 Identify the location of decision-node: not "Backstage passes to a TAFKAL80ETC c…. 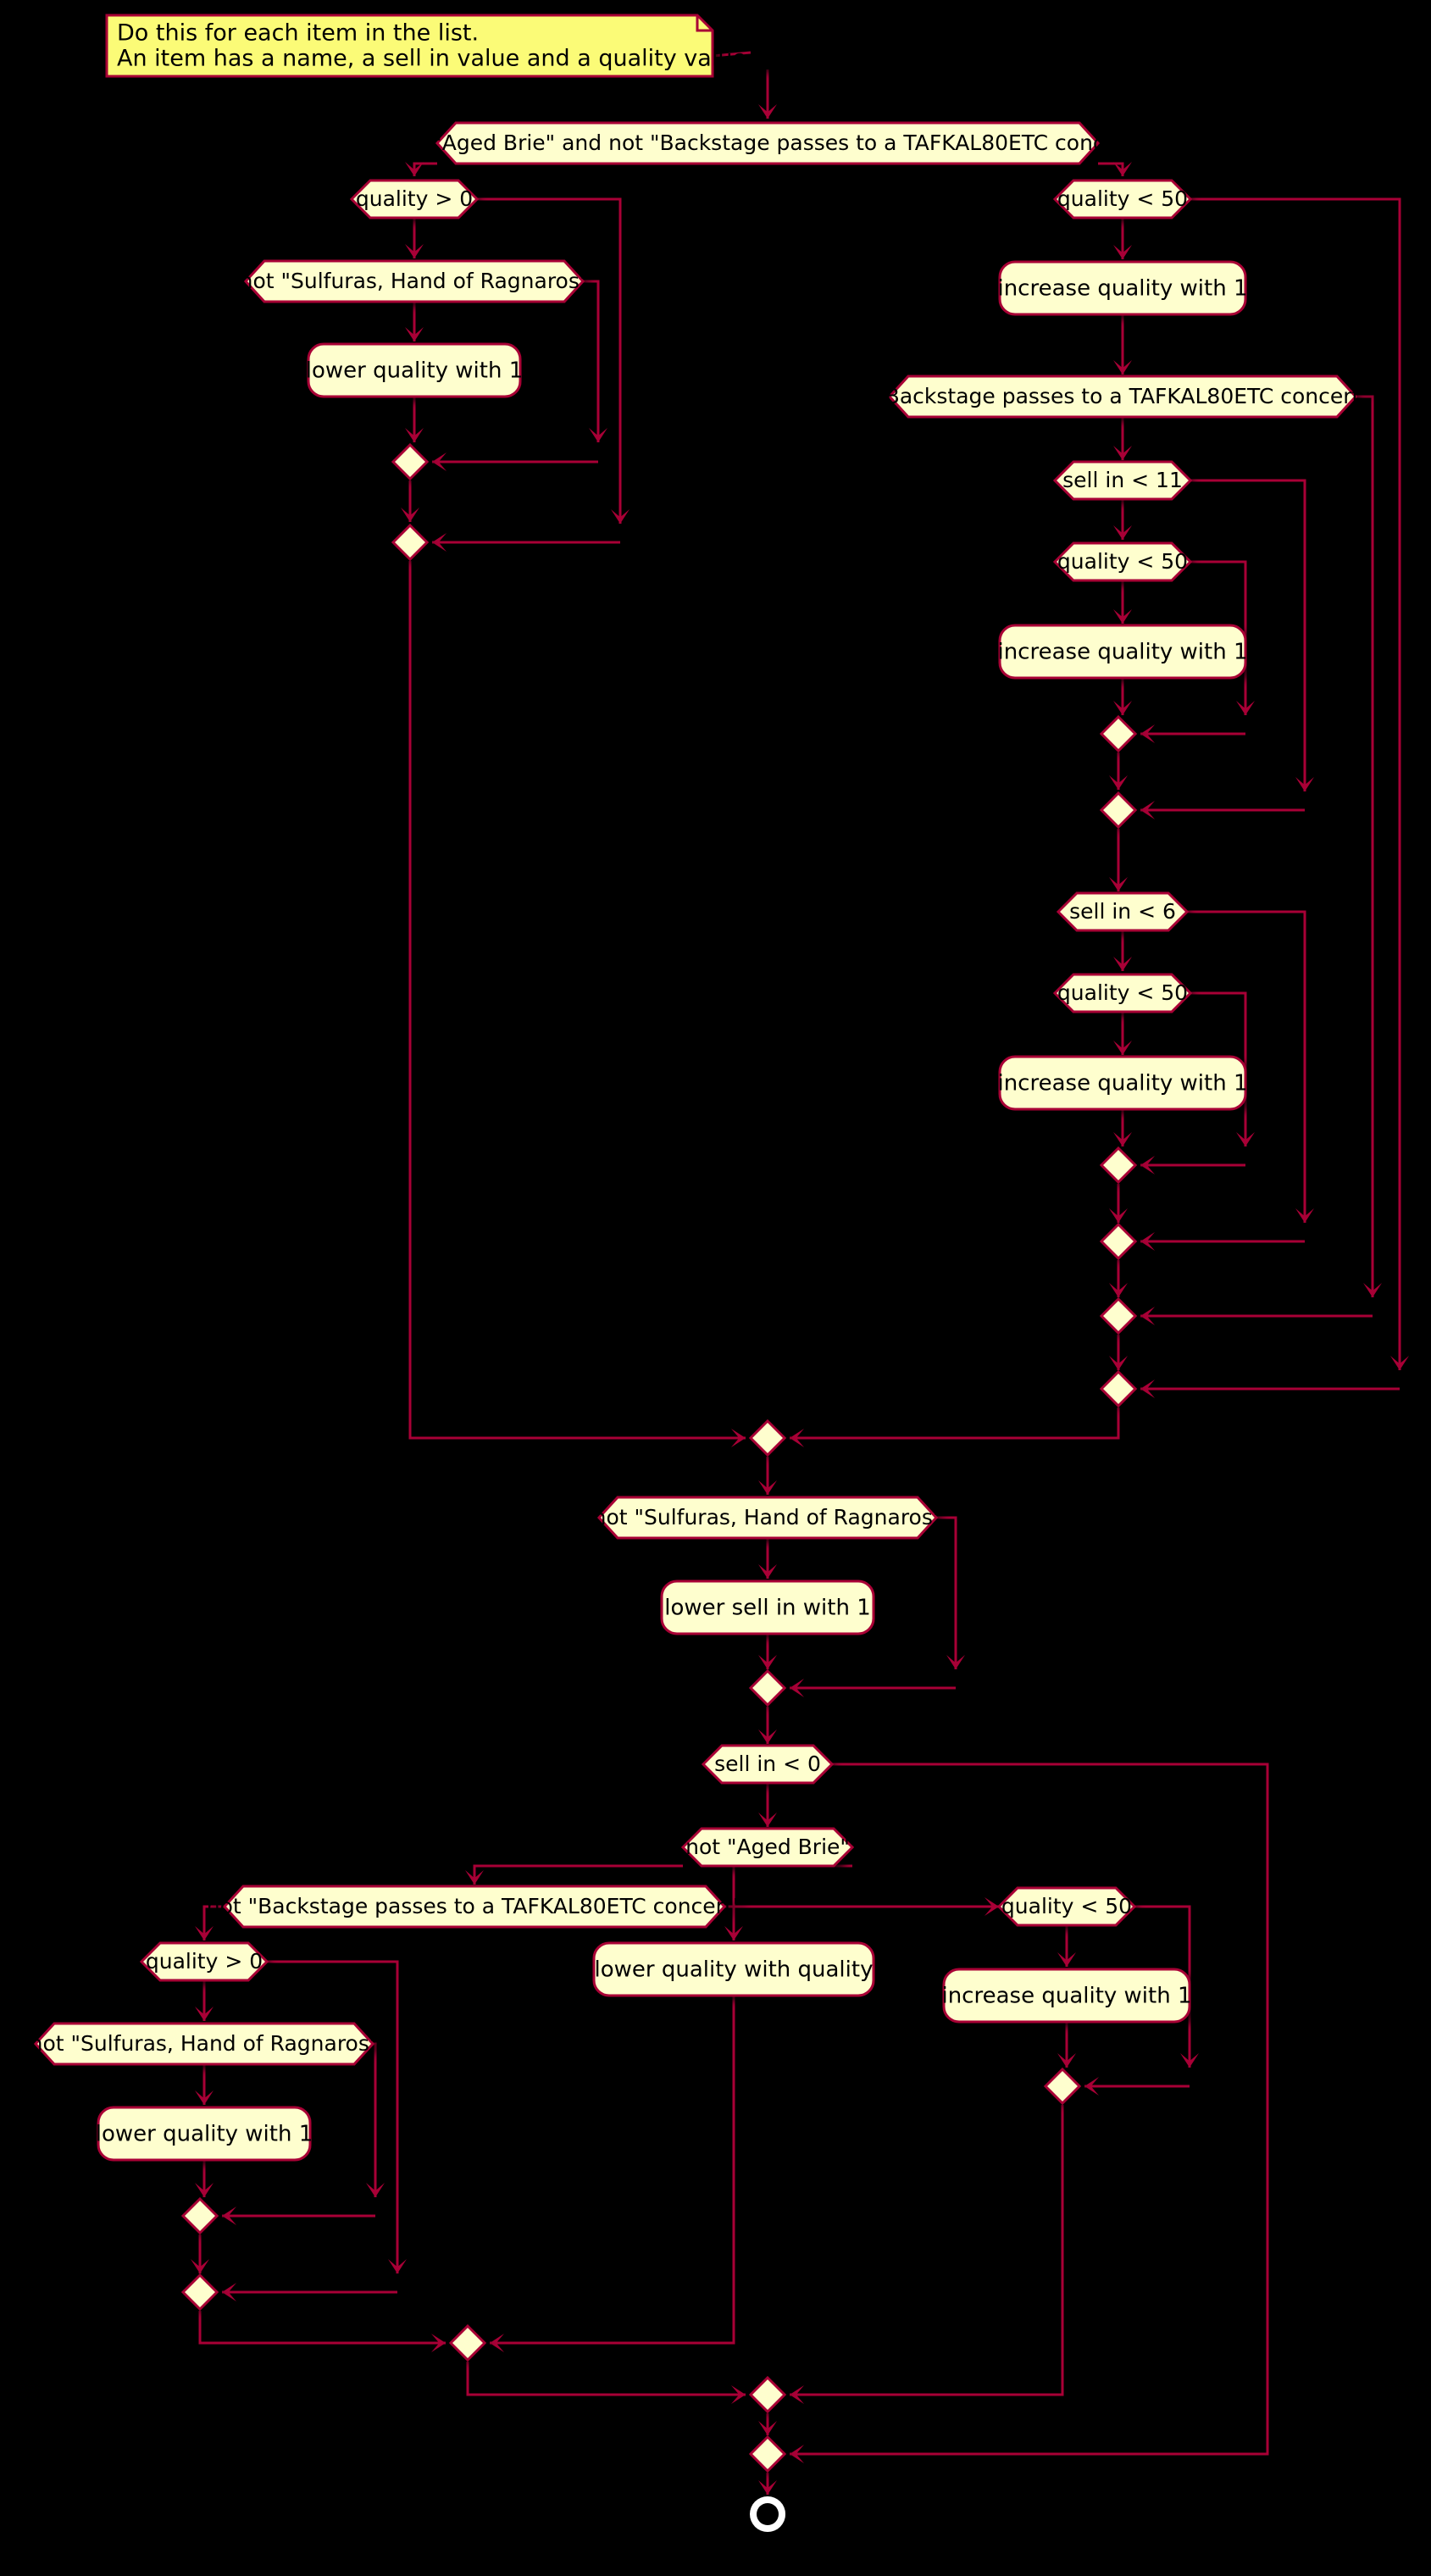
(475, 1907).